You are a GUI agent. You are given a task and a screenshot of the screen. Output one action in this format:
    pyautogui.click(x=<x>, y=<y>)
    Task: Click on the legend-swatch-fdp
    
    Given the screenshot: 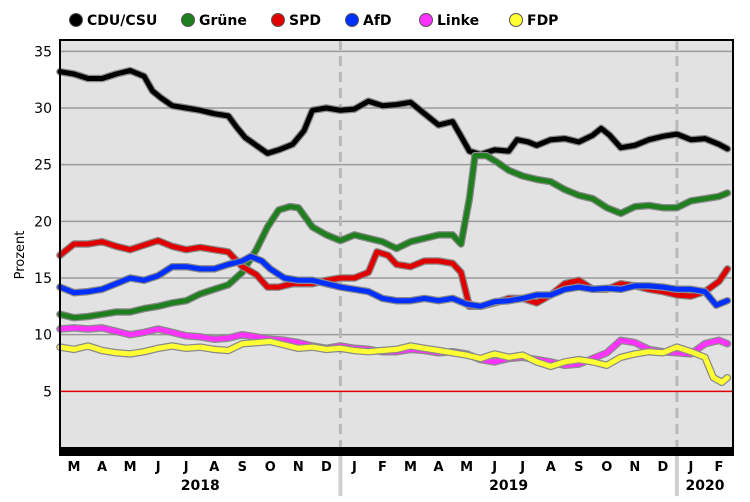 What is the action you would take?
    pyautogui.click(x=516, y=20)
    